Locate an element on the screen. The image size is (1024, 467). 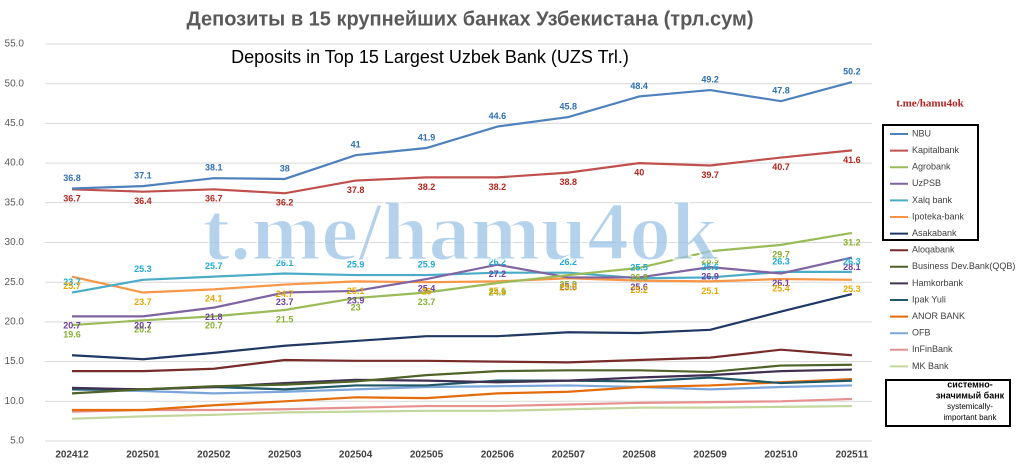
y-tick-label: 10.0 is located at coordinates (15, 401).